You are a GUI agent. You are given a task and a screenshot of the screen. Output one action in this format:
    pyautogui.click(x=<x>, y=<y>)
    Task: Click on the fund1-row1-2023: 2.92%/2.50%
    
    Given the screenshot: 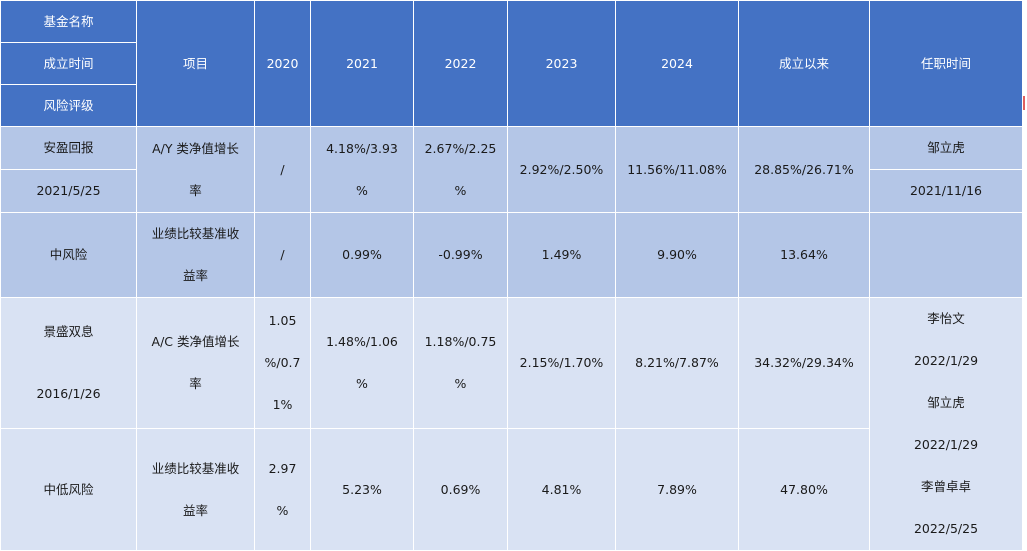 What is the action you would take?
    pyautogui.click(x=561, y=169)
    